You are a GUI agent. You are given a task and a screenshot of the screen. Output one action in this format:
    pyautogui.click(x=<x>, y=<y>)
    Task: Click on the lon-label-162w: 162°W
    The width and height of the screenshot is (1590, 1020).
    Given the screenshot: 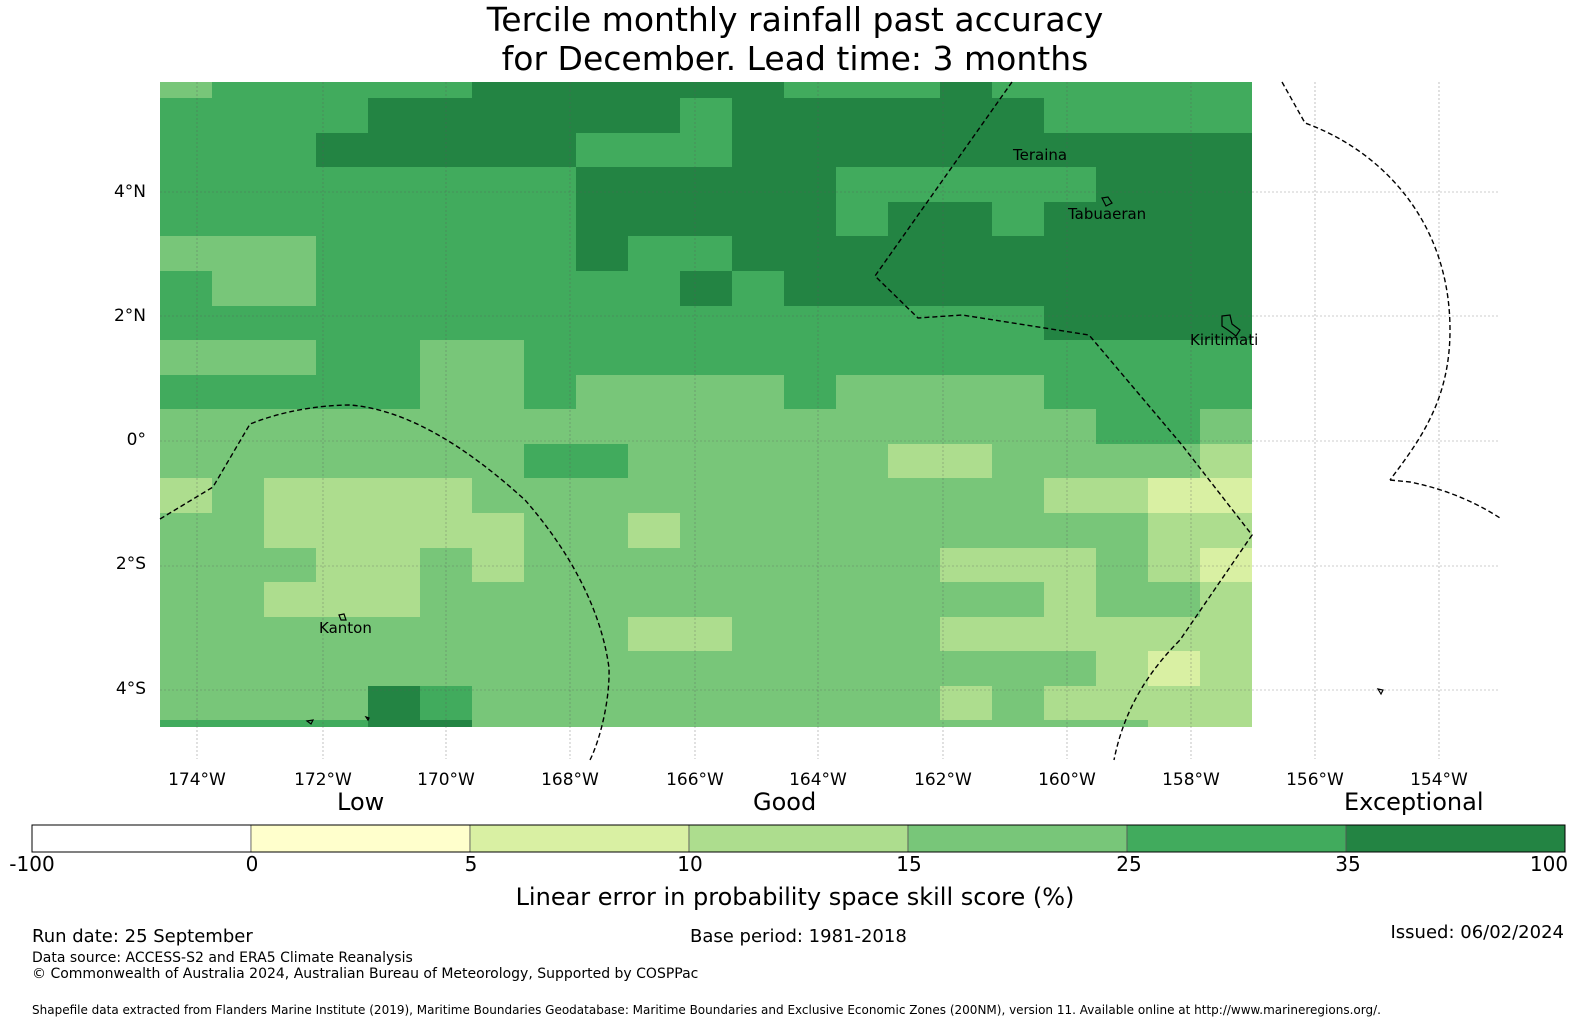 What is the action you would take?
    pyautogui.click(x=943, y=780)
    